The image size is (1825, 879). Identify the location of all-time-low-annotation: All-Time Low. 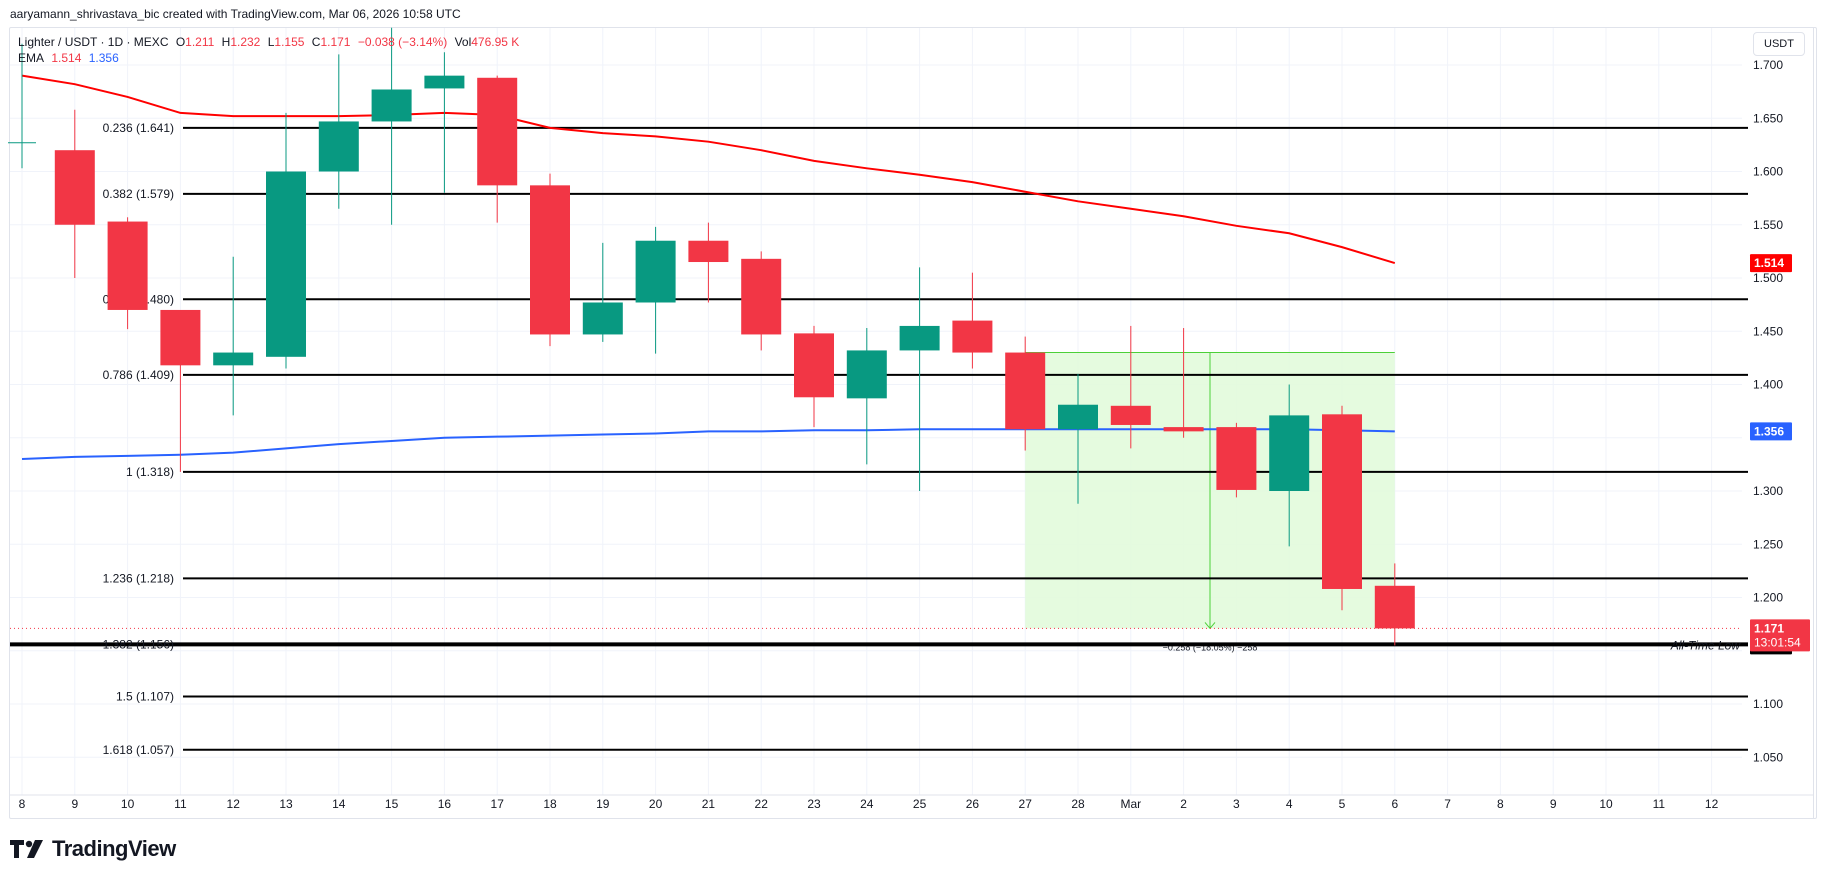
(1698, 645).